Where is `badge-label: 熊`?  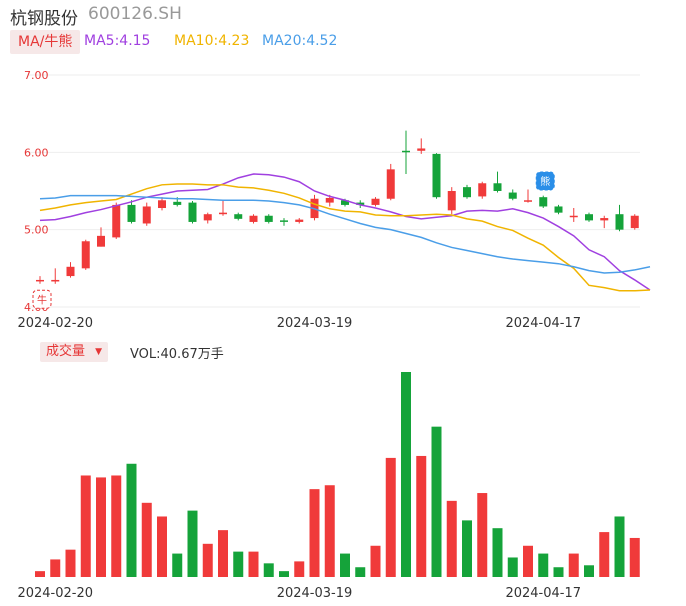 badge-label: 熊 is located at coordinates (545, 181).